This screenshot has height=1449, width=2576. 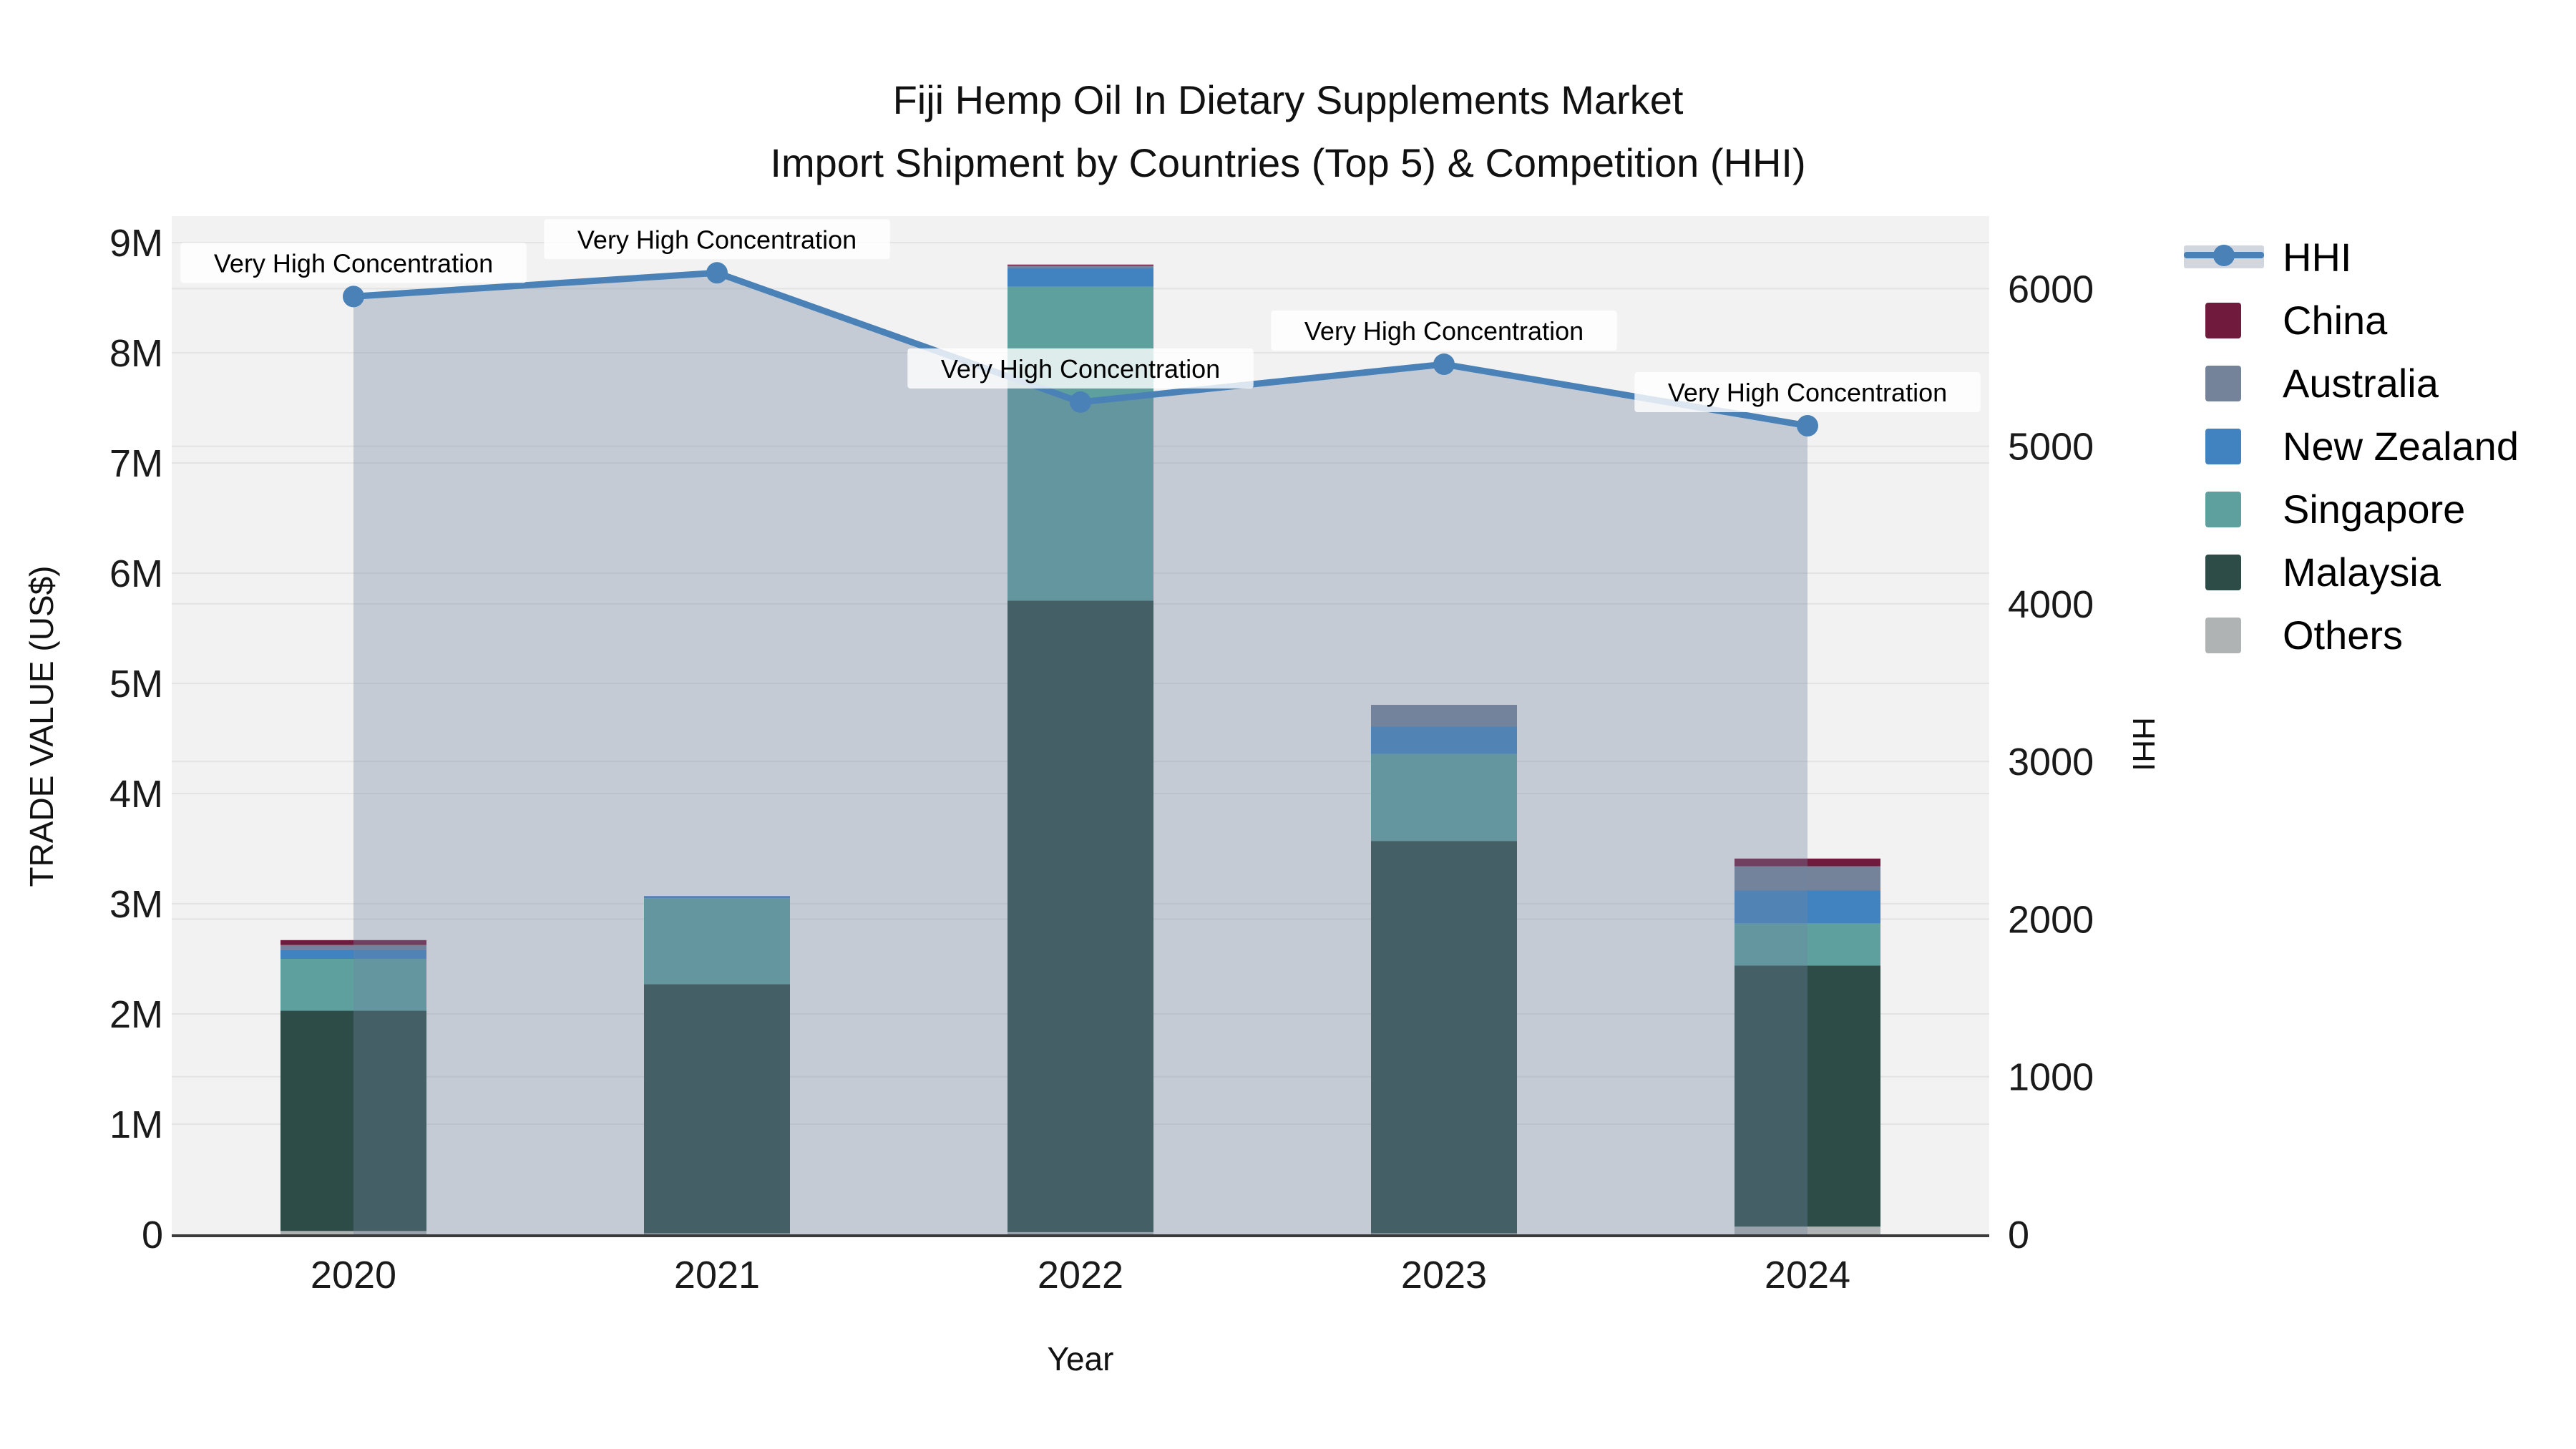 What do you see at coordinates (2051, 289) in the screenshot?
I see `y-right-tick: 6000` at bounding box center [2051, 289].